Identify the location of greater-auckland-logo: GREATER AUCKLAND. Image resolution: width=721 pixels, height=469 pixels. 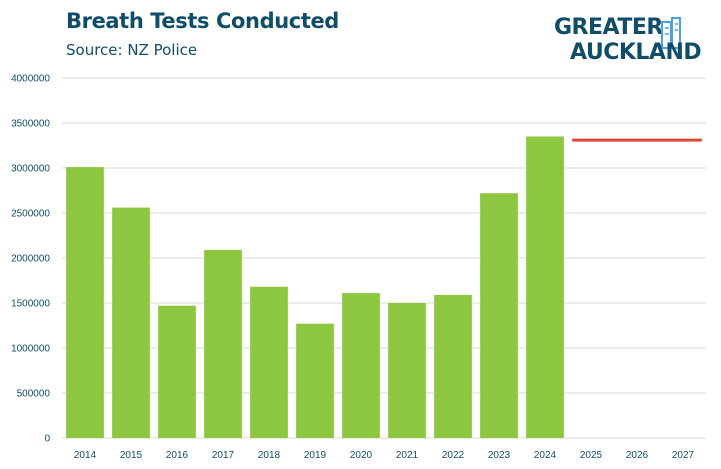
(629, 41).